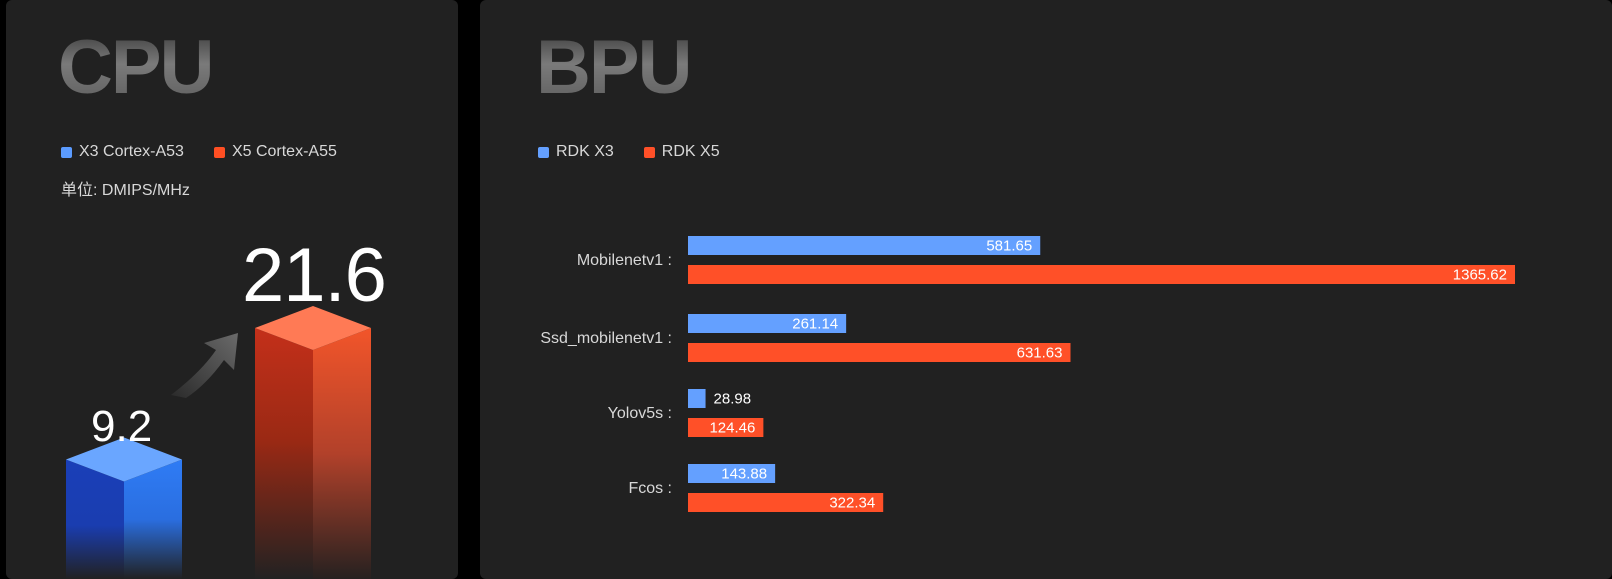 The height and width of the screenshot is (579, 1612). I want to click on bar-value-label: 261.14, so click(815, 324).